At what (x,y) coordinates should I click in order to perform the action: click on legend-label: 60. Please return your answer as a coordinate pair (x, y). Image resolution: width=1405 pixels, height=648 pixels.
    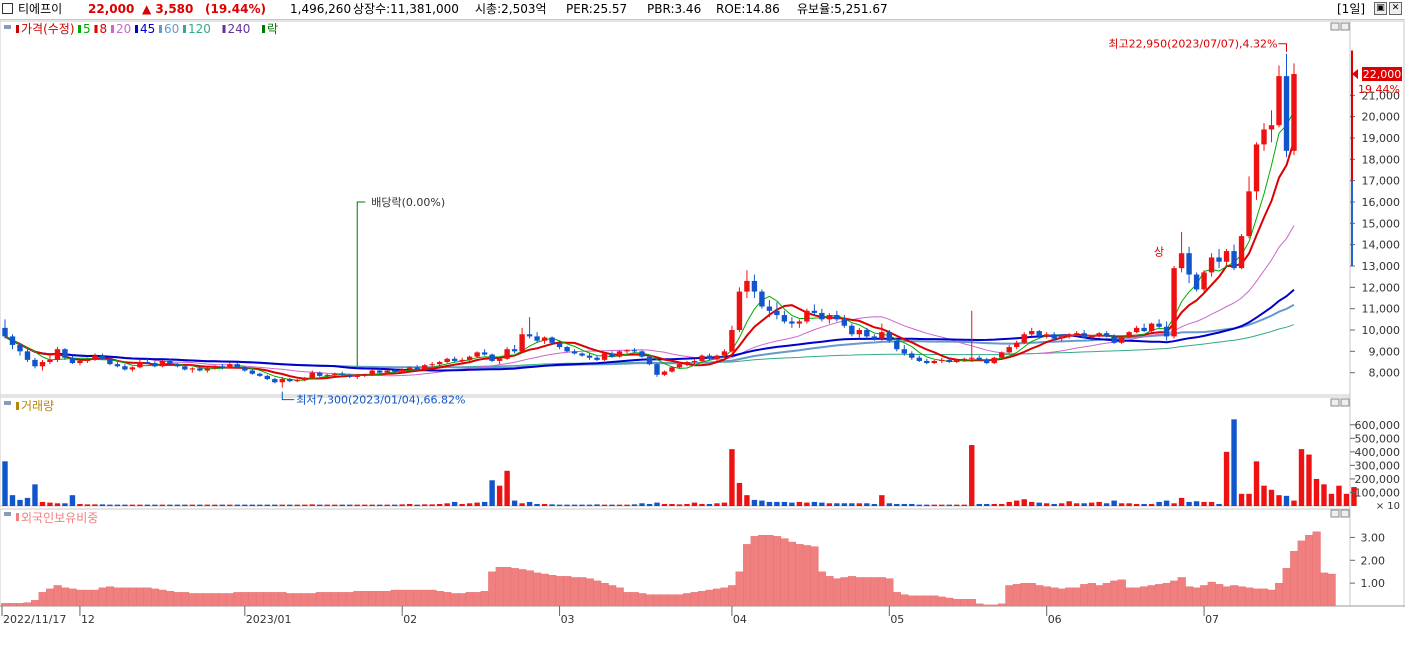
    Looking at the image, I should click on (171, 29).